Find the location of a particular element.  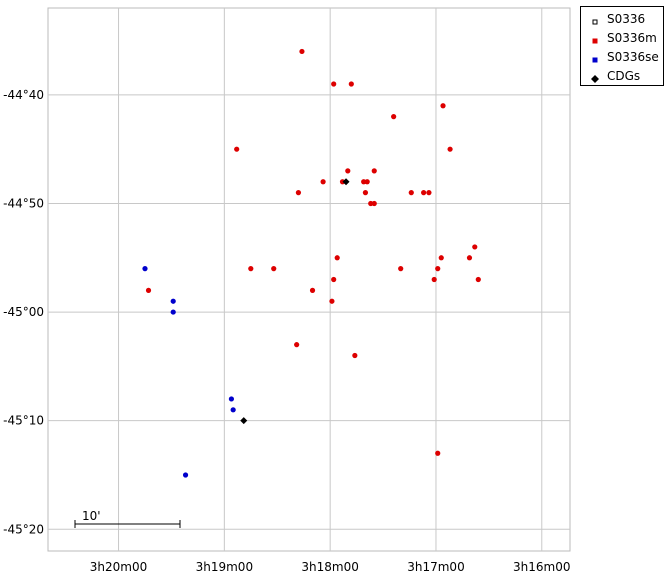

x-tick-label: 3h16m00 is located at coordinates (541, 567).